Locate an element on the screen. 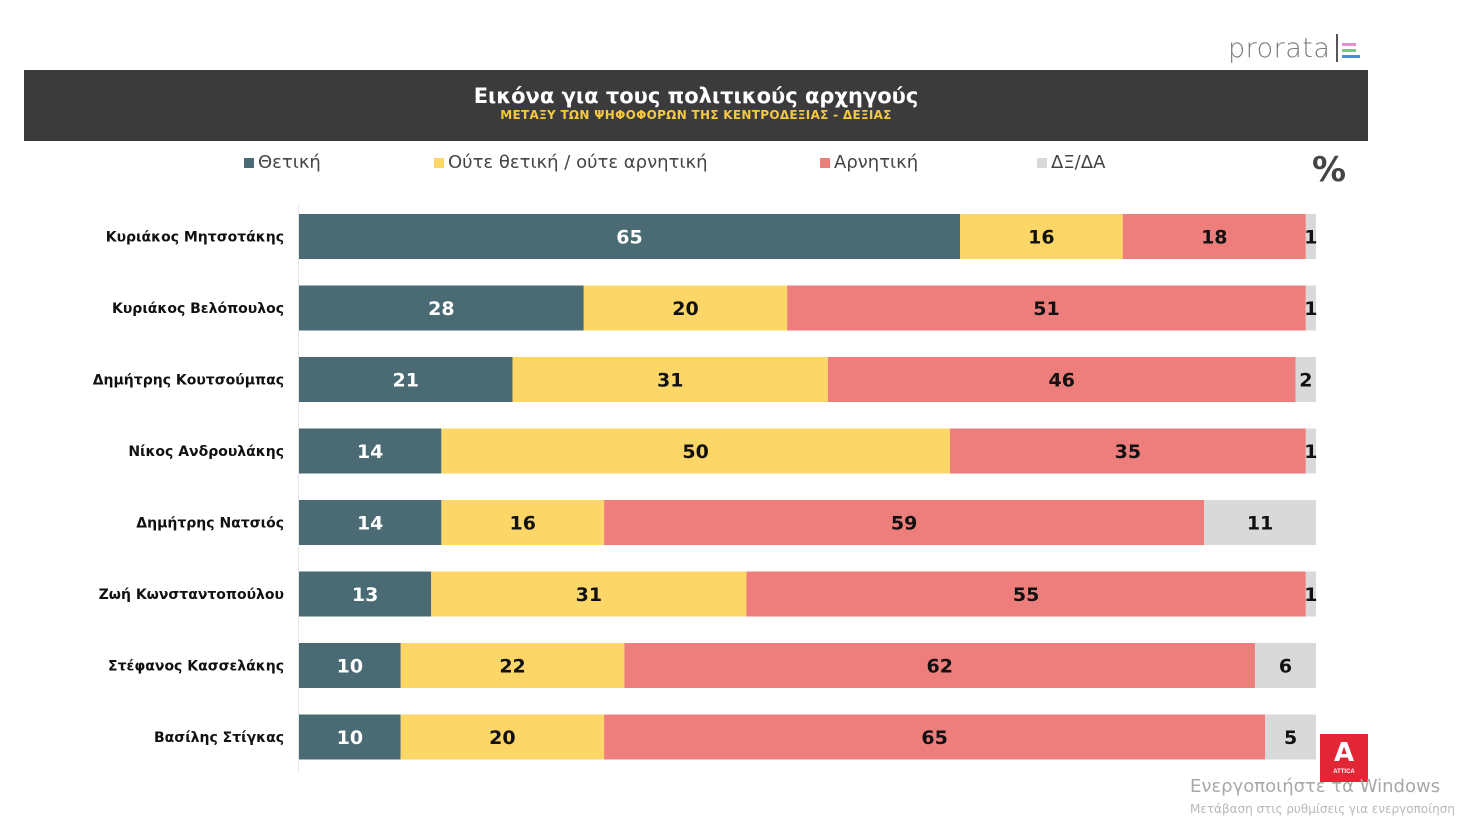 The width and height of the screenshot is (1480, 816). data-label: 22 is located at coordinates (512, 667).